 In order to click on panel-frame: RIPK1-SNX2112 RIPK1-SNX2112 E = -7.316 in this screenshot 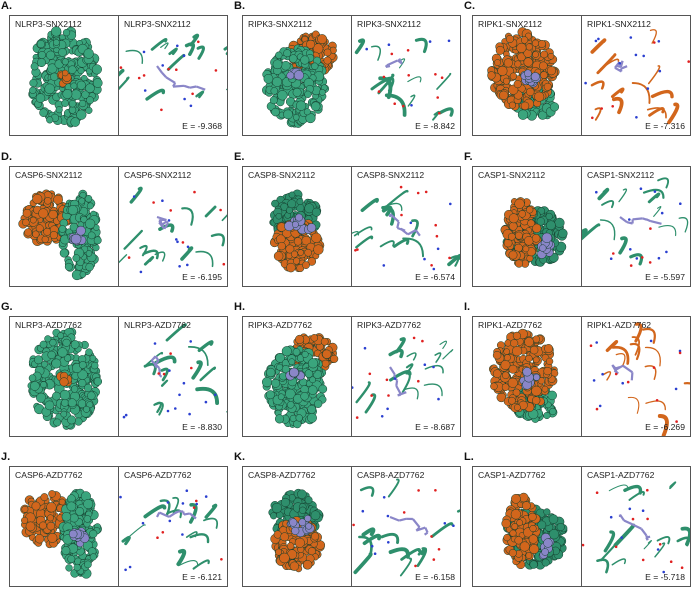, I will do `click(581, 75)`.